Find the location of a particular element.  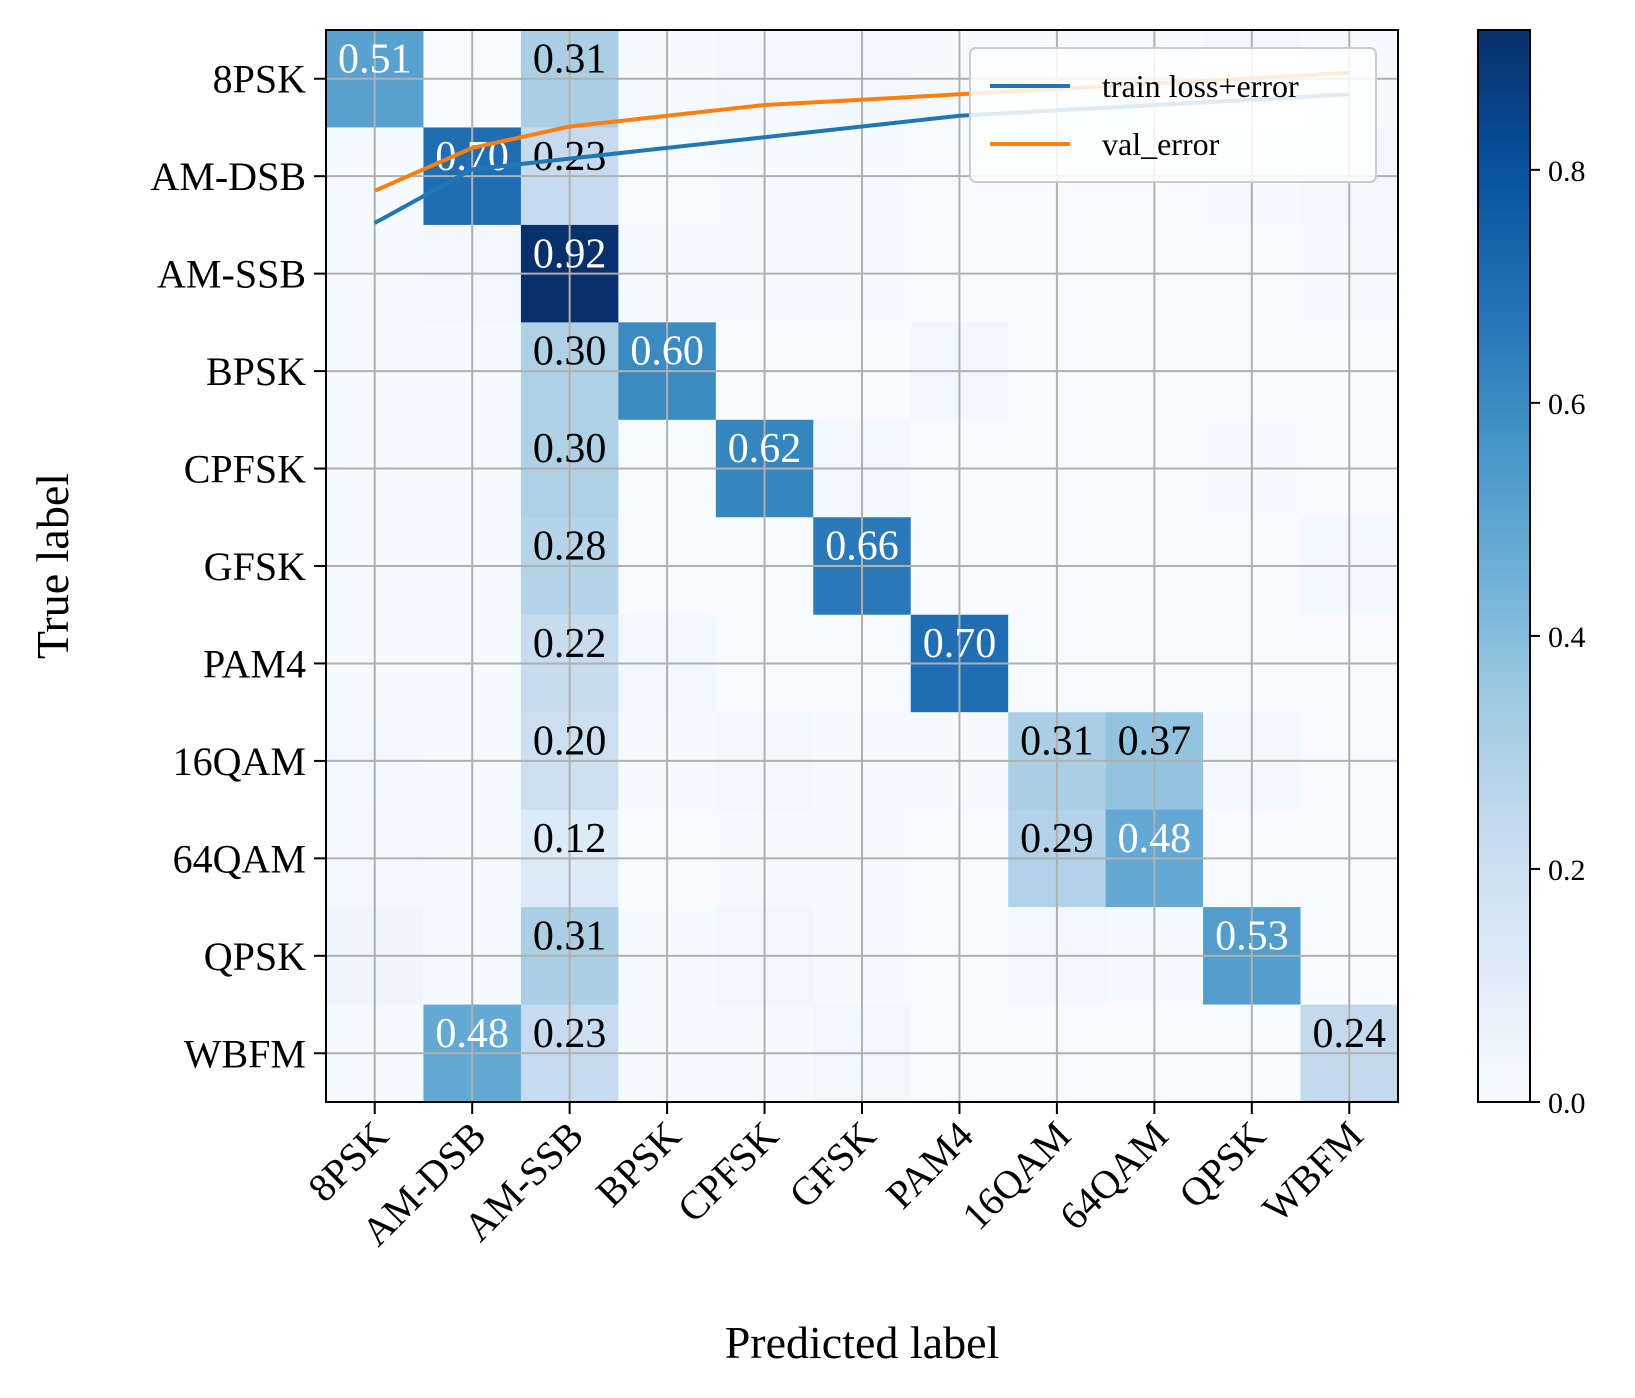

cell-value-label: 0.66 is located at coordinates (862, 547).